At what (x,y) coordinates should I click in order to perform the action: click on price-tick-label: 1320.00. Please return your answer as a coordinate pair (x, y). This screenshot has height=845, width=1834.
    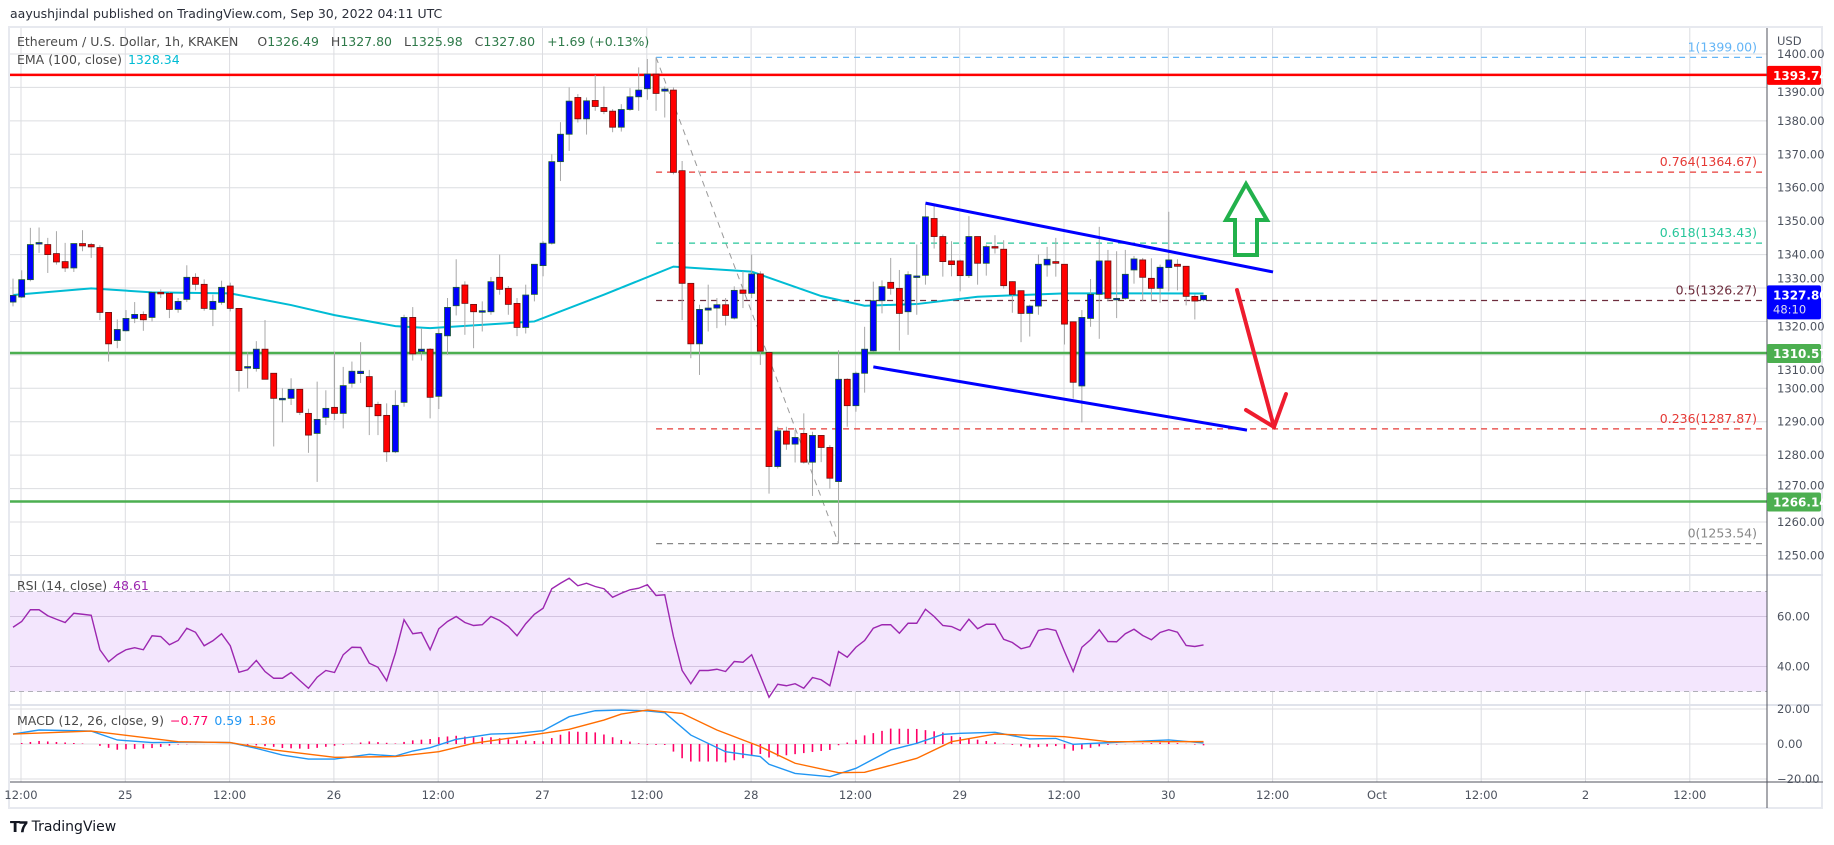
    Looking at the image, I should click on (1801, 326).